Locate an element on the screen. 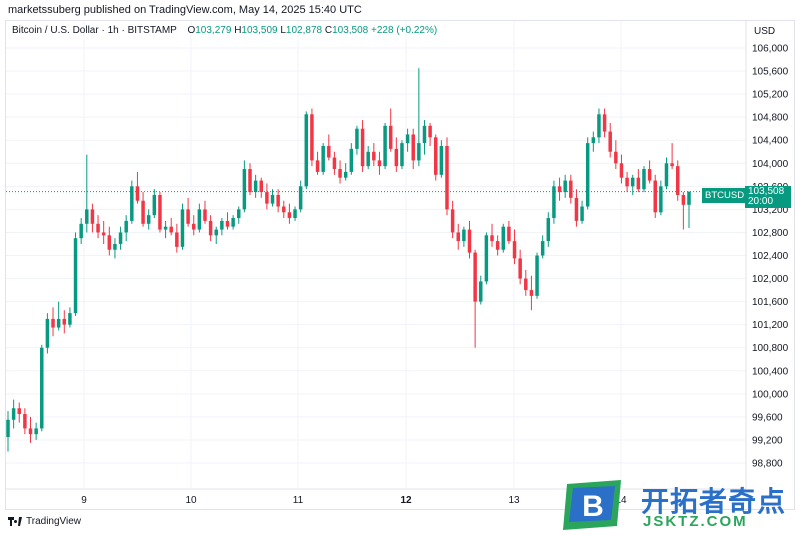  y-tick-label: 104,000 is located at coordinates (770, 164).